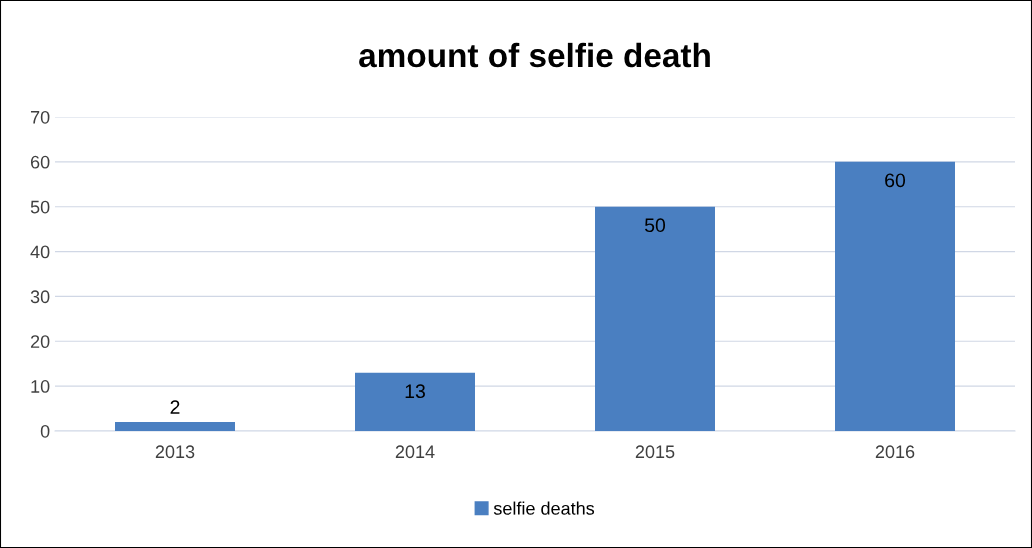 This screenshot has height=548, width=1032. I want to click on y-tick-label: 10, so click(40, 386).